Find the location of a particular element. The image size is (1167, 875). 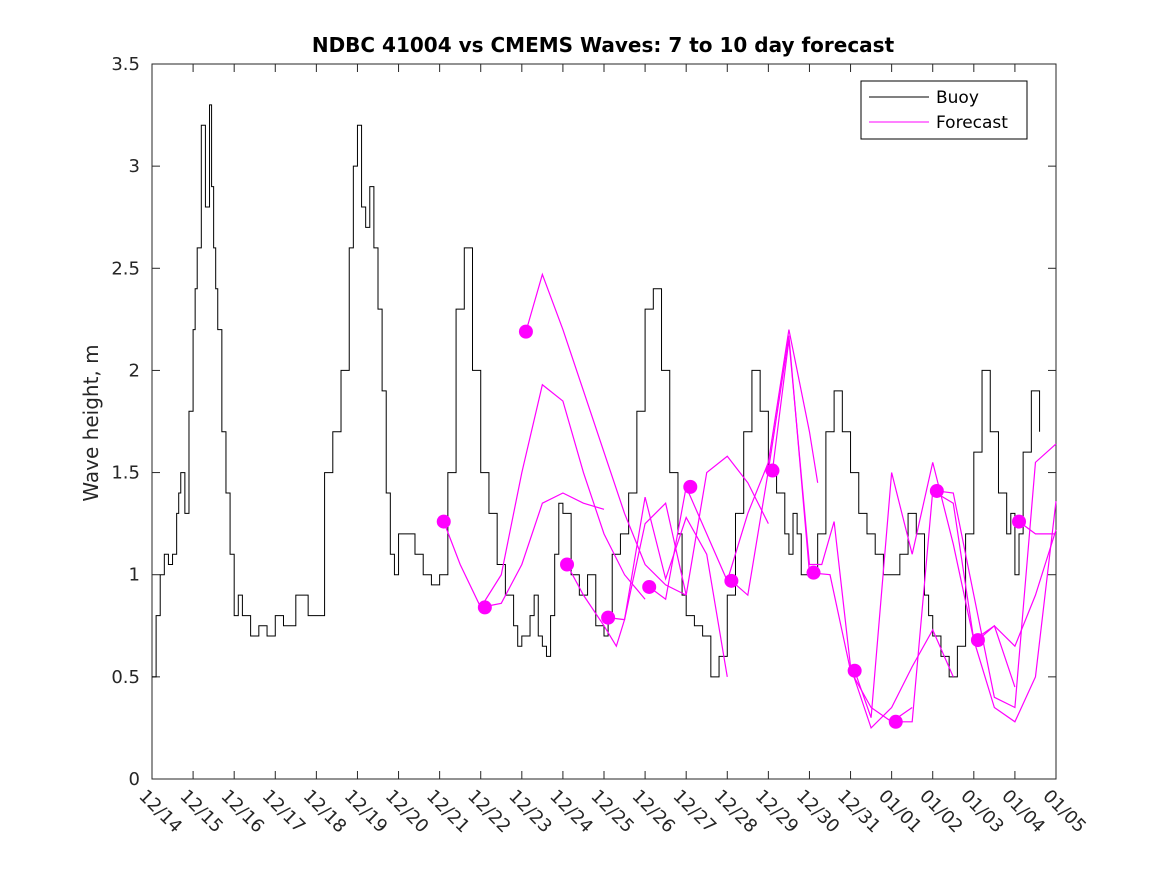

y-tick-label: 0.5 is located at coordinates (125, 677).